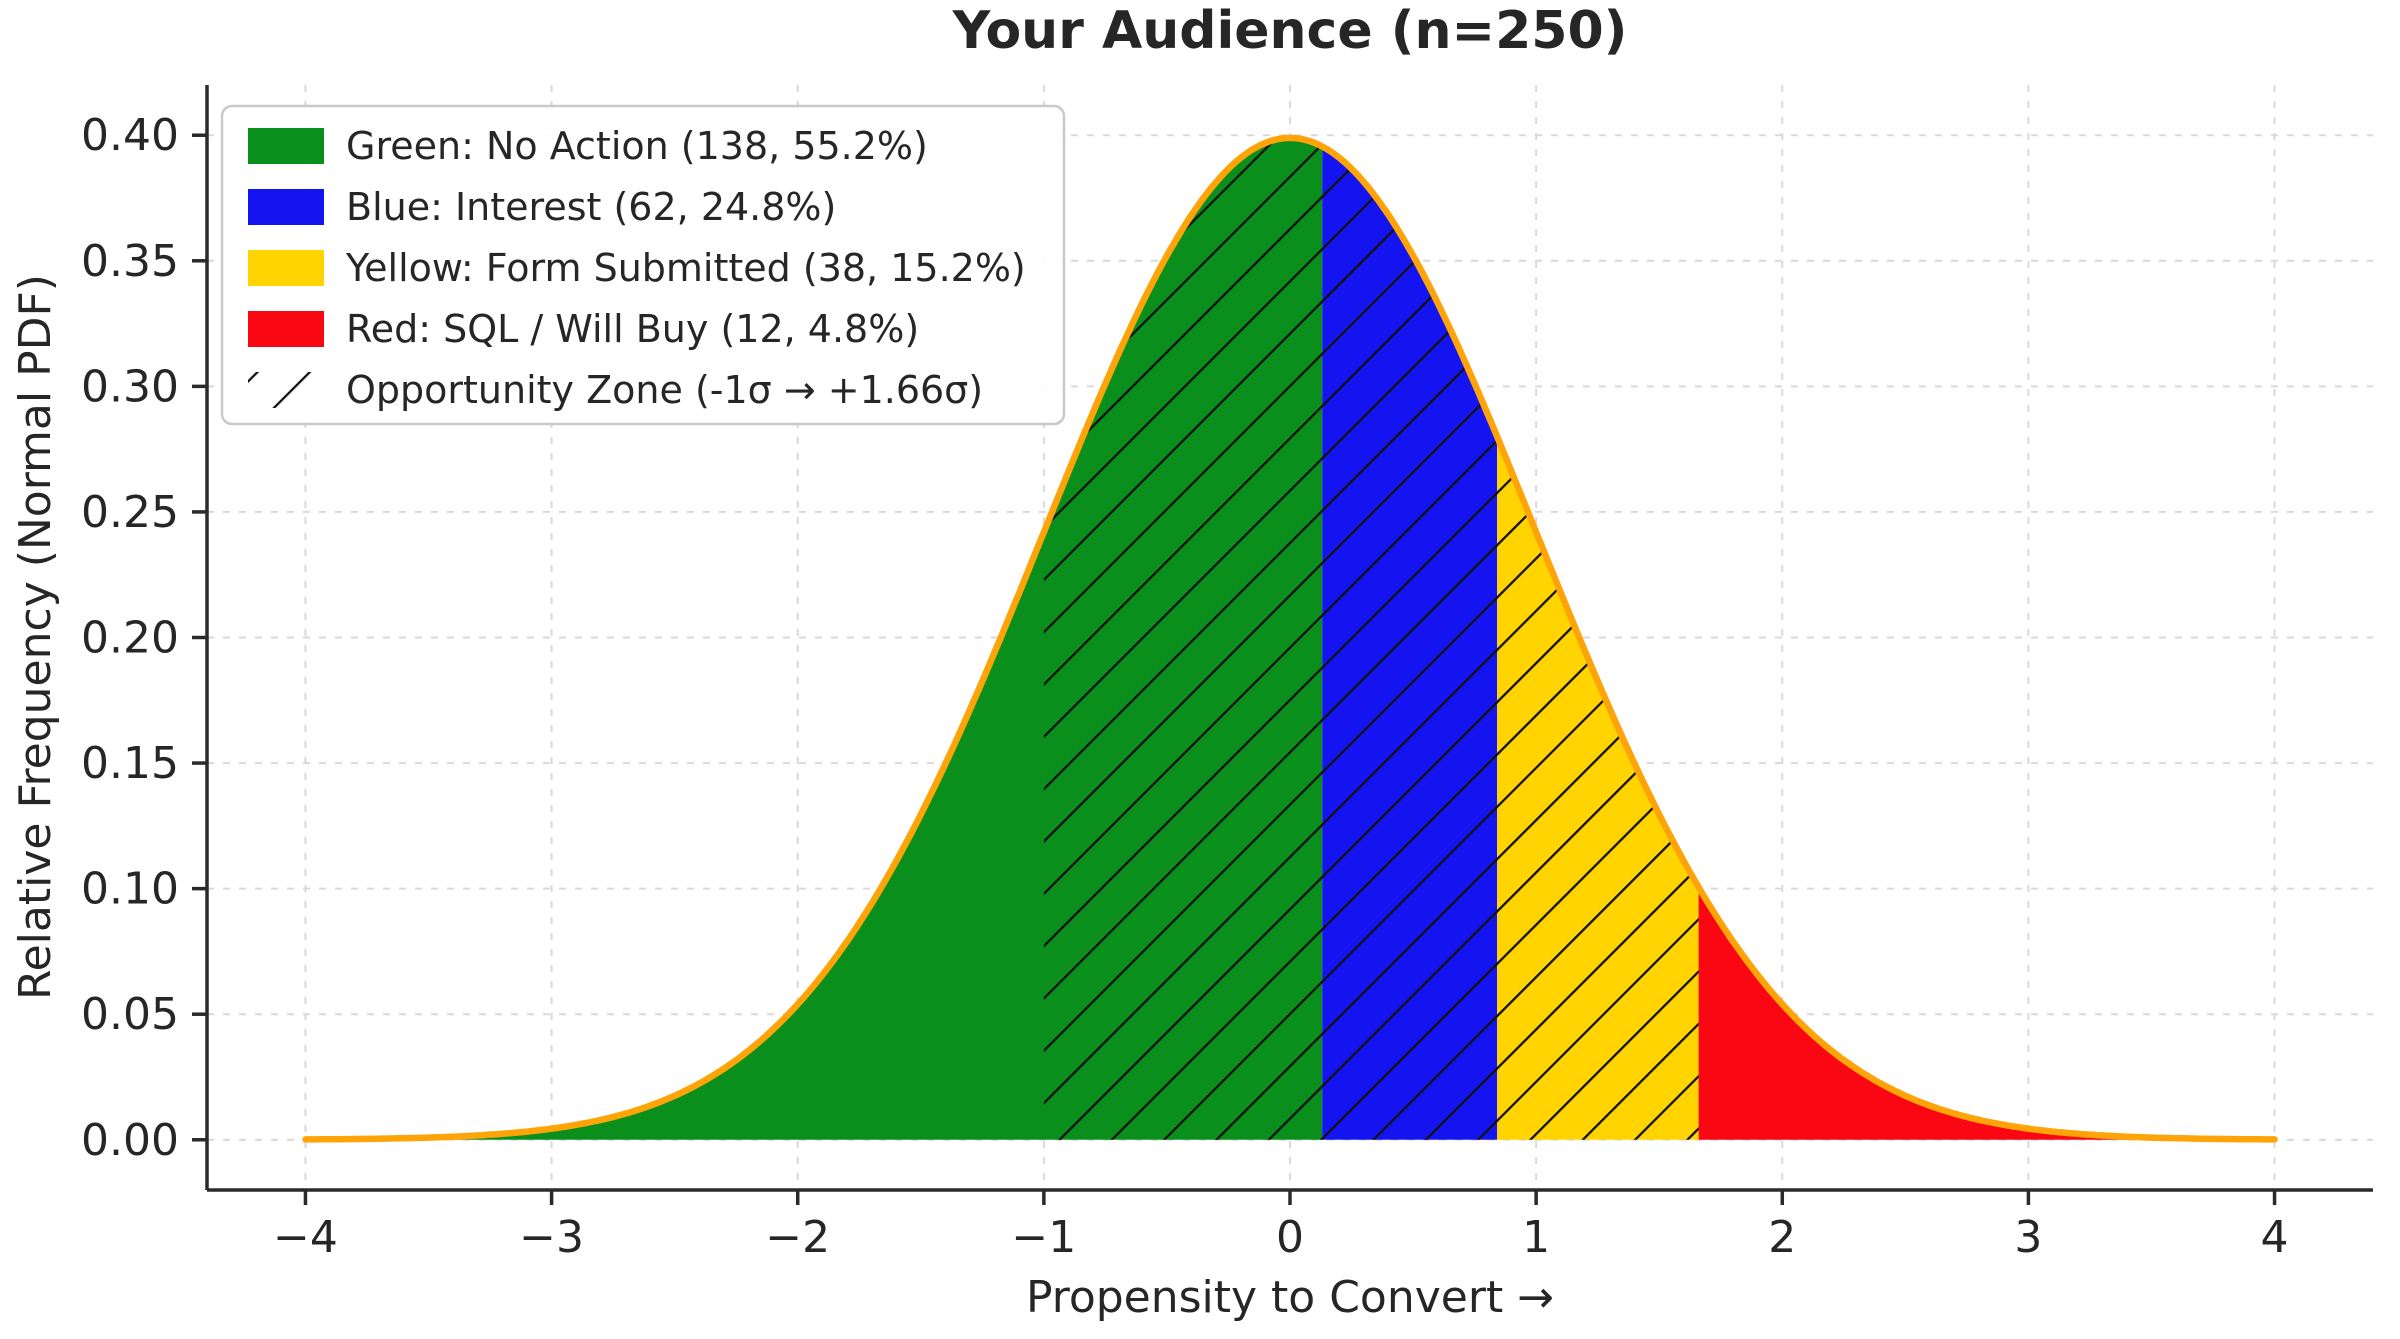 The width and height of the screenshot is (2400, 1339). Describe the element at coordinates (797, 1237) in the screenshot. I see `x-tick-label: −2` at that location.